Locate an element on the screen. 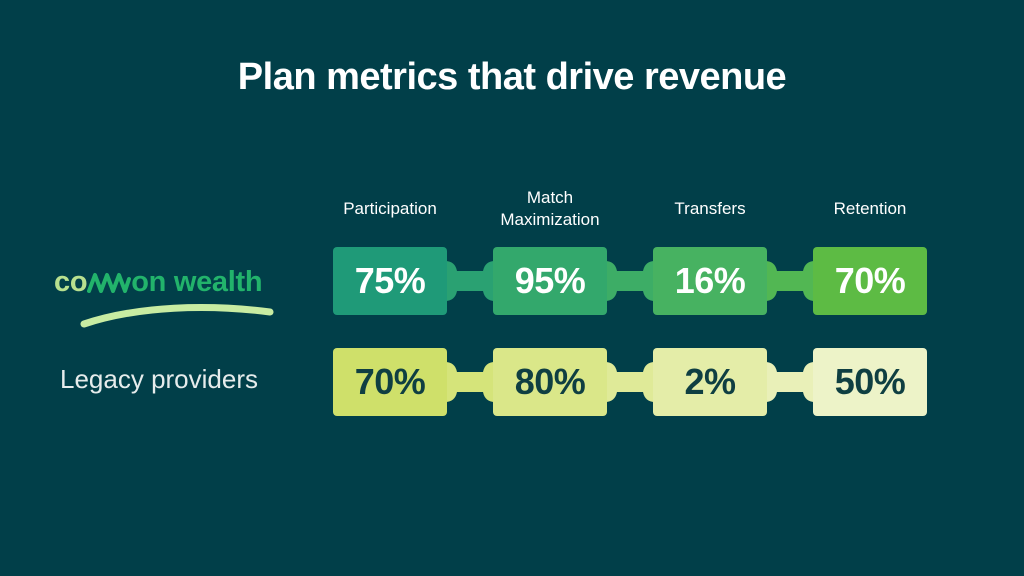  metric-cell-retention: 50% is located at coordinates (870, 382).